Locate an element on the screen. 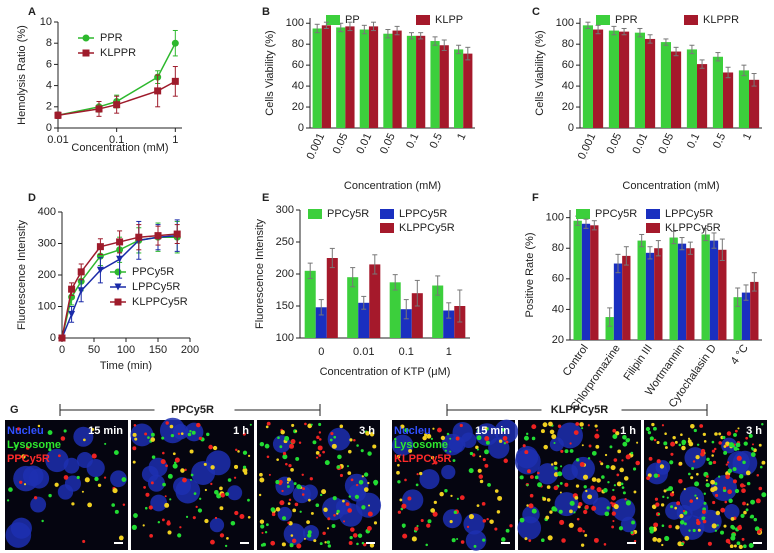  scale-bar is located at coordinates (244, 543).